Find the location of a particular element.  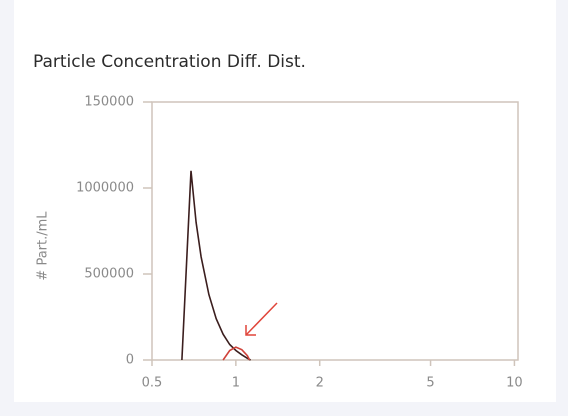

x-tick-label: 1 is located at coordinates (236, 383).